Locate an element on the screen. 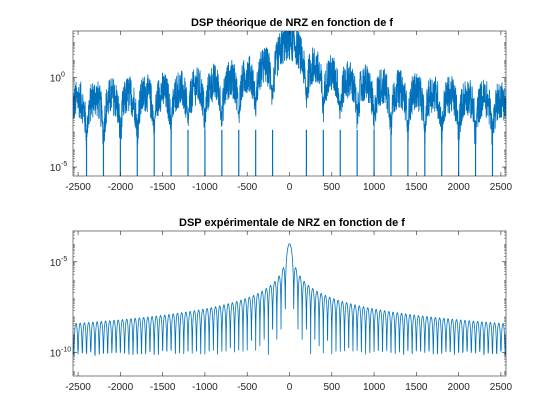 Image resolution: width=560 pixels, height=420 pixels. bottom-plot-y-tick-exponent: -5 is located at coordinates (64, 259).